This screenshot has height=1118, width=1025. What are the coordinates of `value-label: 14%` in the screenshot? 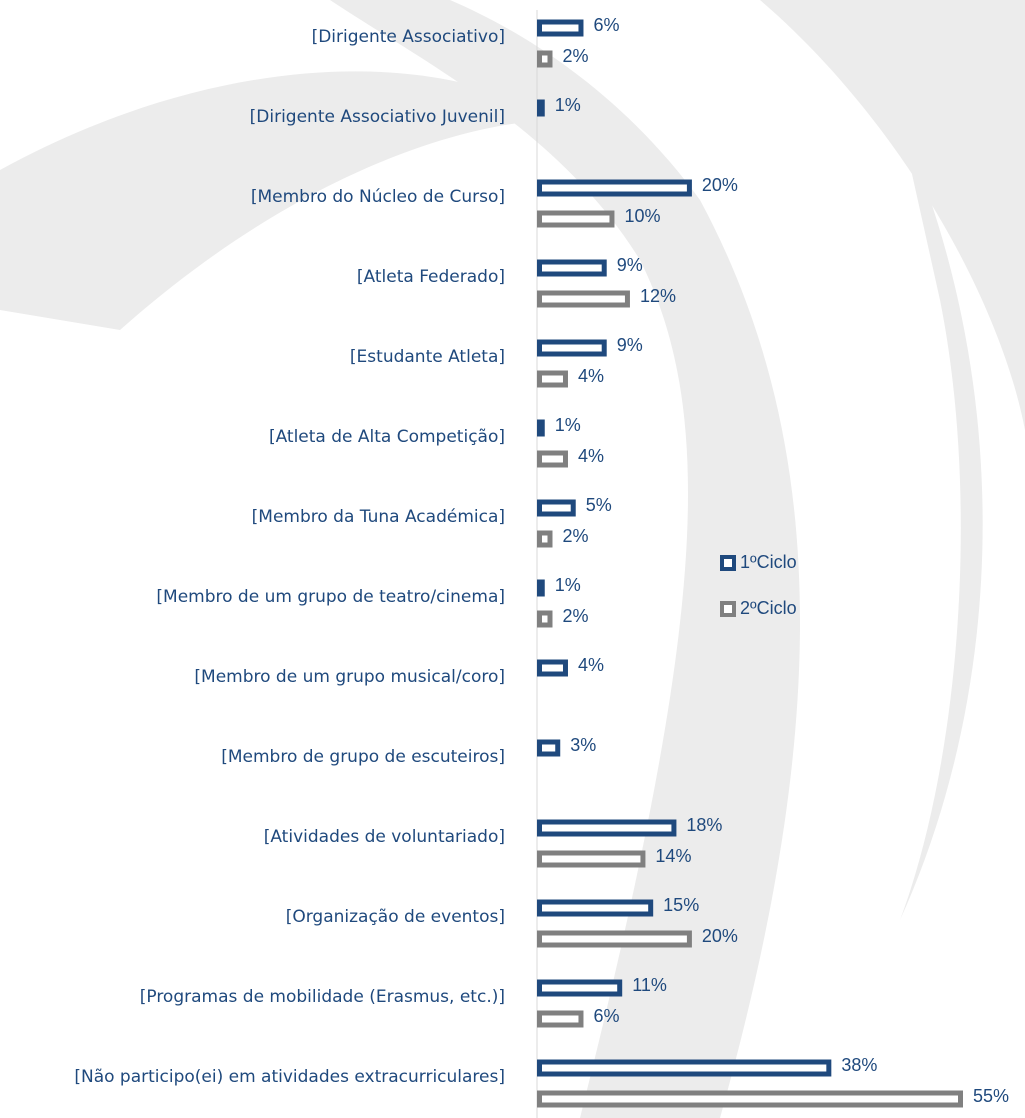 It's located at (673, 856).